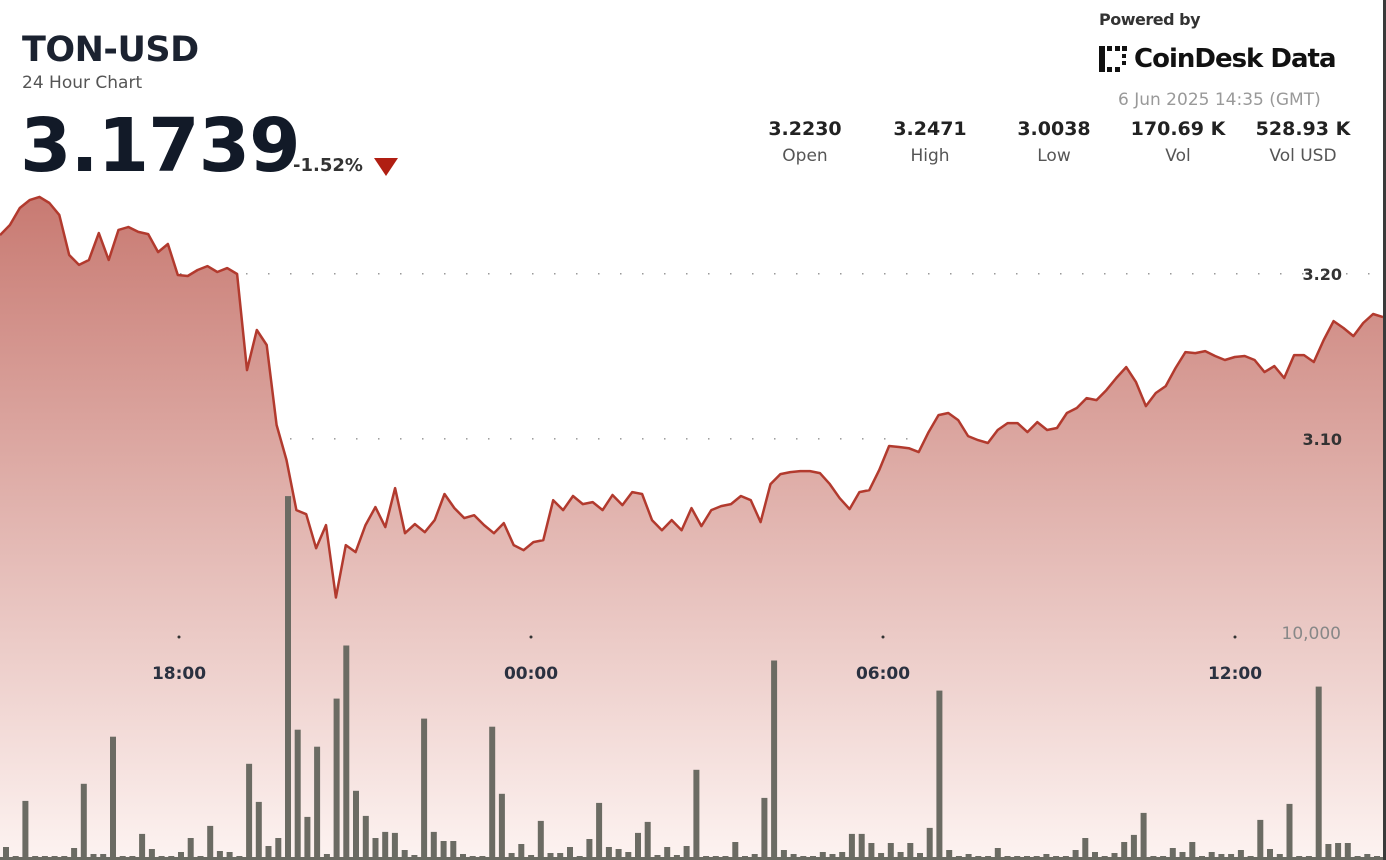 The width and height of the screenshot is (1386, 860). Describe the element at coordinates (82, 83) in the screenshot. I see `chart-subtitle: 24 Hour Chart` at that location.